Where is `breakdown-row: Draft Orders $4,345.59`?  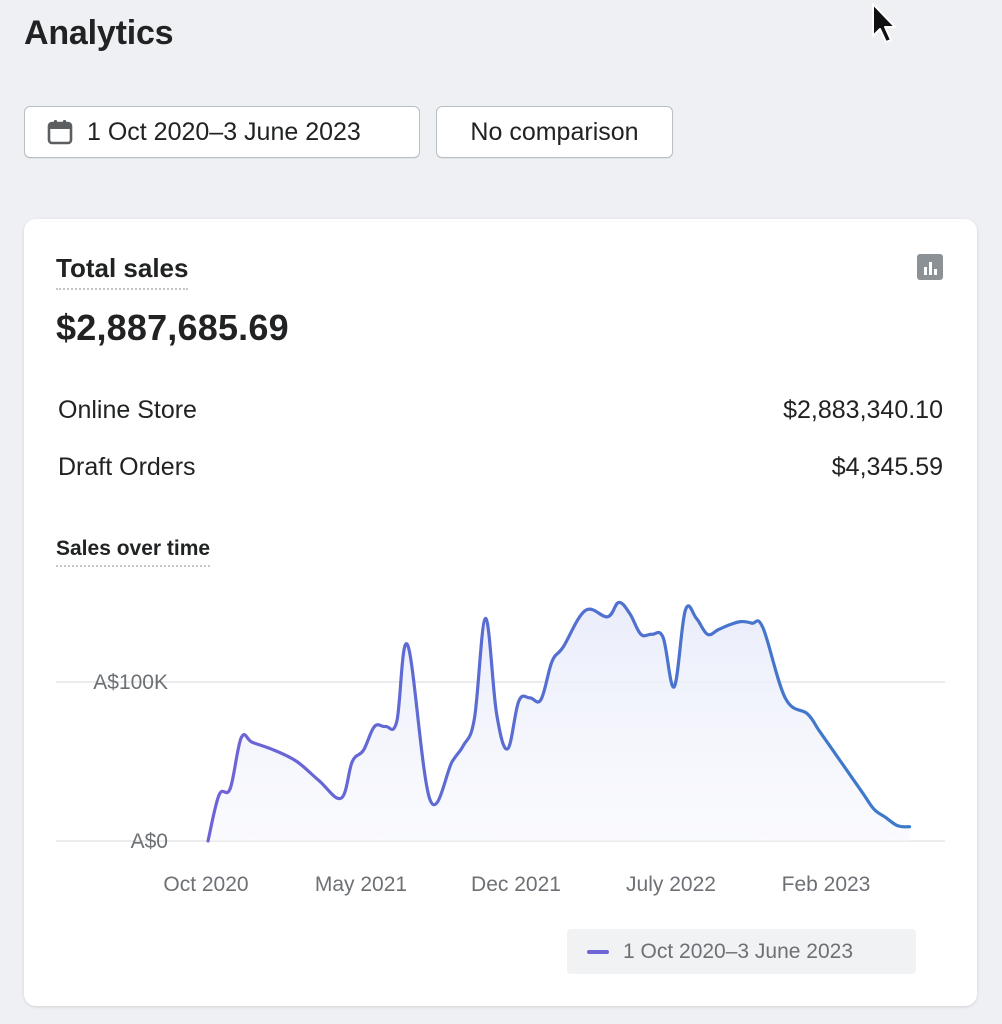
breakdown-row: Draft Orders $4,345.59 is located at coordinates (500, 467).